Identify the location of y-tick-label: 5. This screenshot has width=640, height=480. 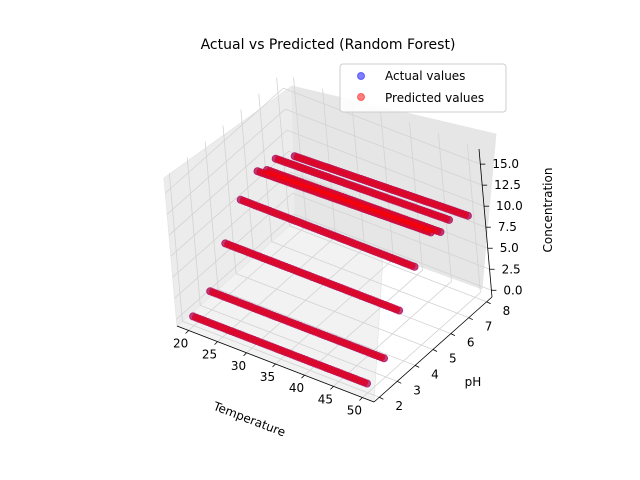
(453, 359).